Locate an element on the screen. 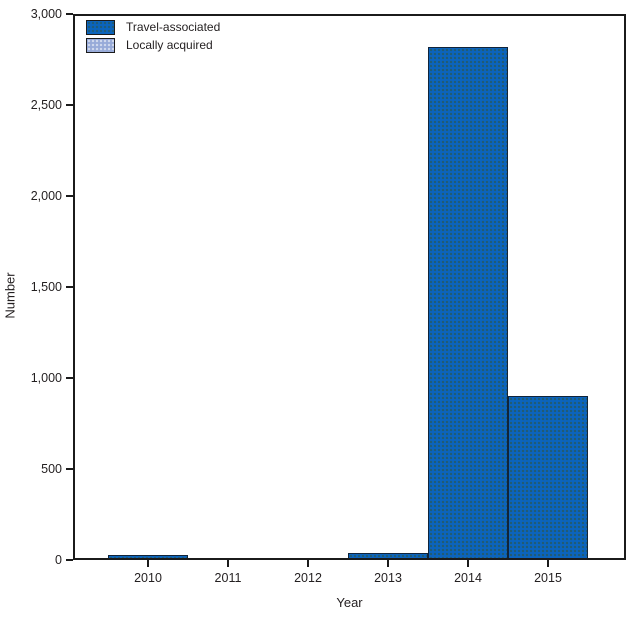 The height and width of the screenshot is (620, 642). x-tick-label-2011: 2011 is located at coordinates (228, 578).